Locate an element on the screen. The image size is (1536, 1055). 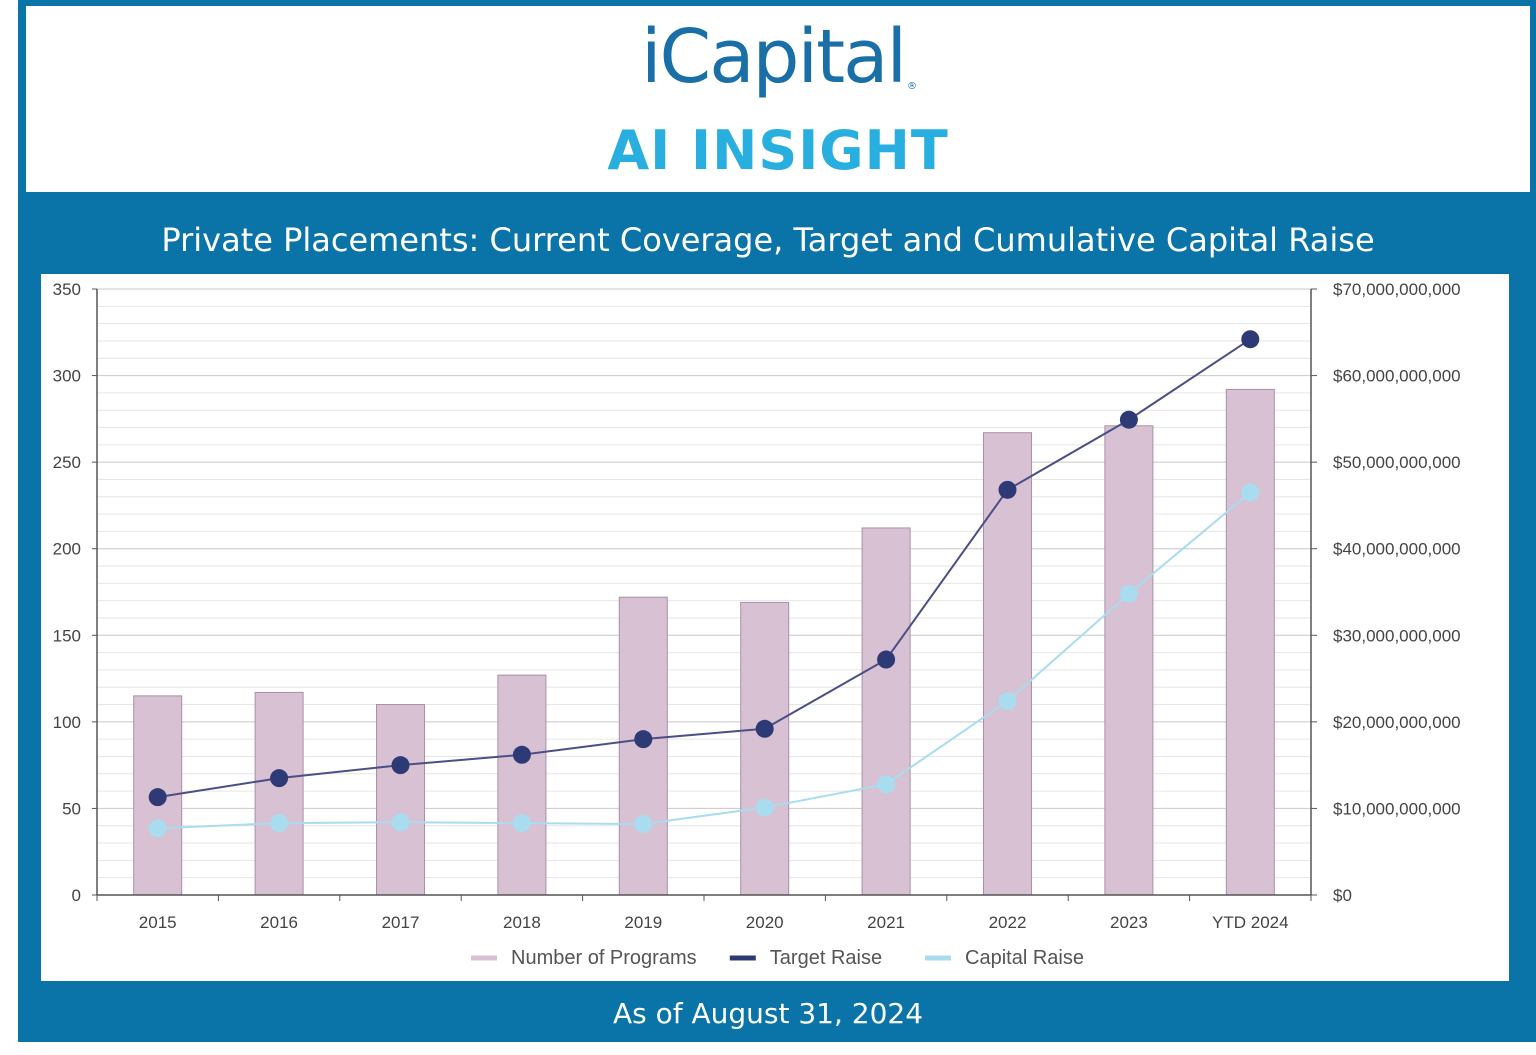
x-axis-tick-label: 2015 is located at coordinates (158, 922).